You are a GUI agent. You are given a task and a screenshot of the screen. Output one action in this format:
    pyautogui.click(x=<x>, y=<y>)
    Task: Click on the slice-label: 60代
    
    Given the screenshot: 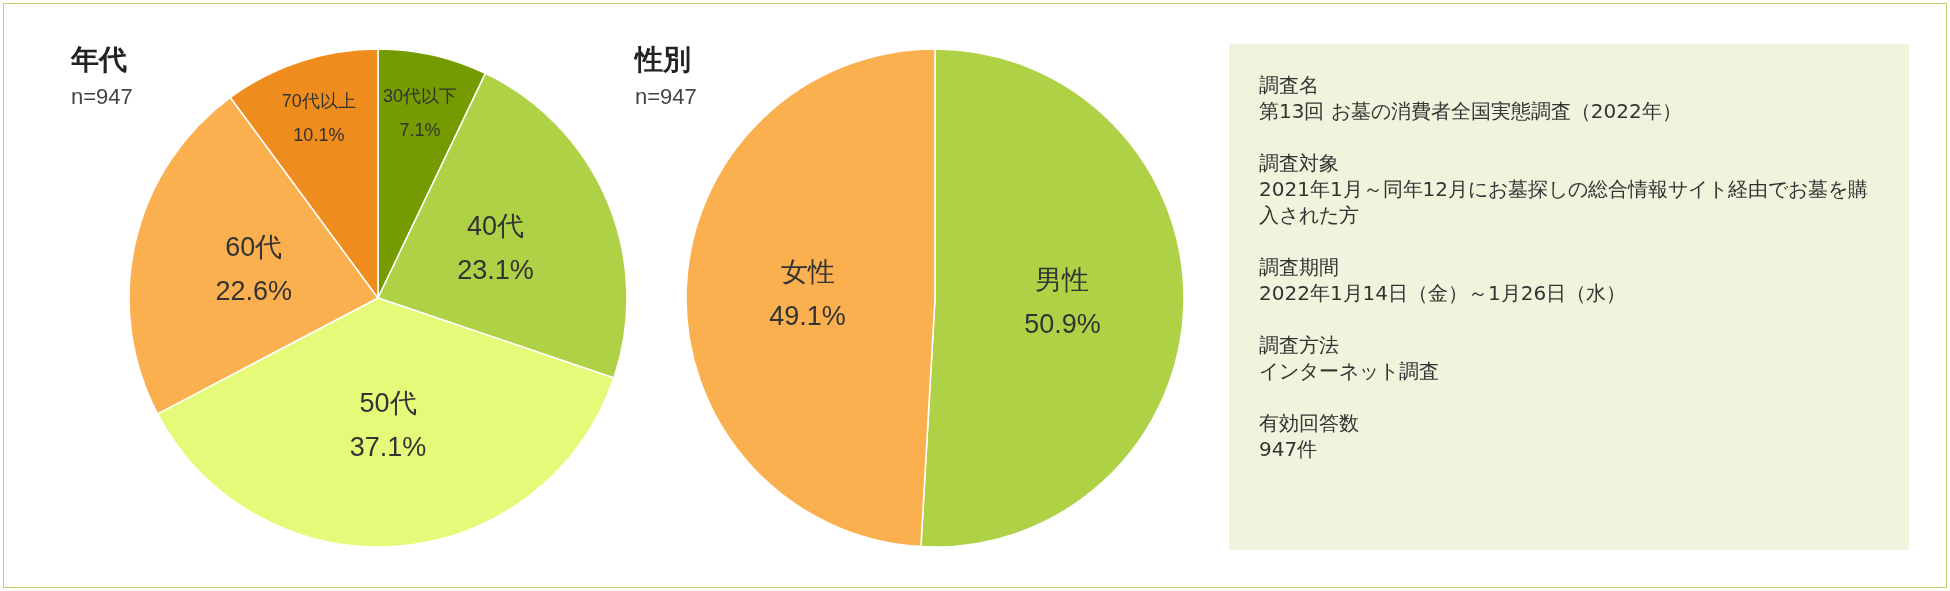 What is the action you would take?
    pyautogui.click(x=254, y=247)
    